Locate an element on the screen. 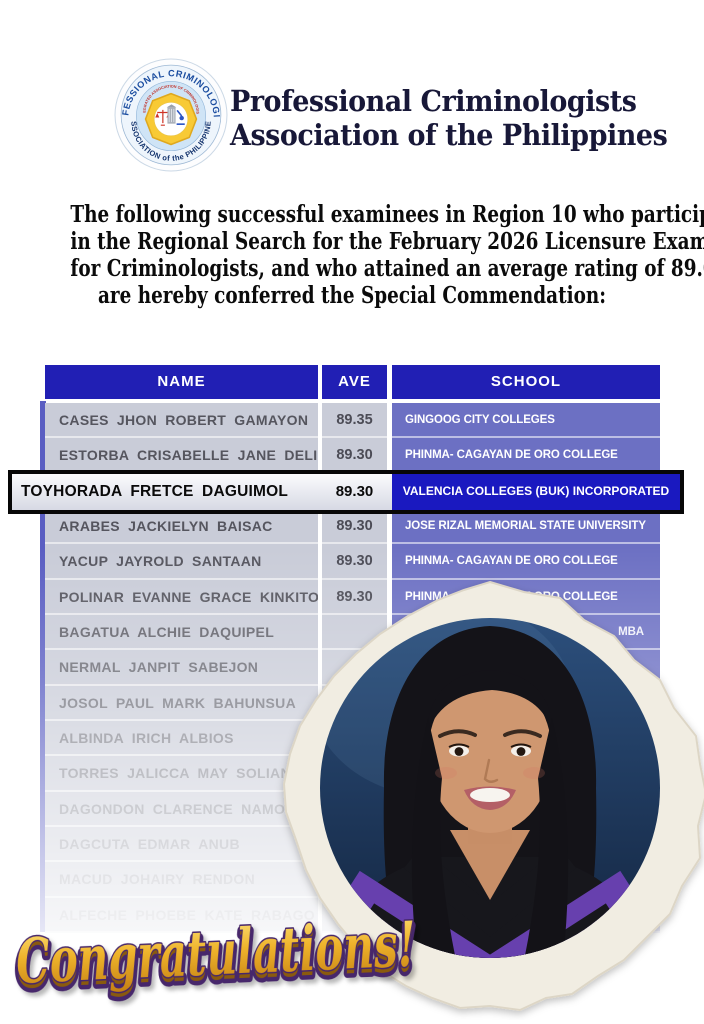 This screenshot has width=704, height=1024. ave-cell: 89.35 is located at coordinates (354, 421).